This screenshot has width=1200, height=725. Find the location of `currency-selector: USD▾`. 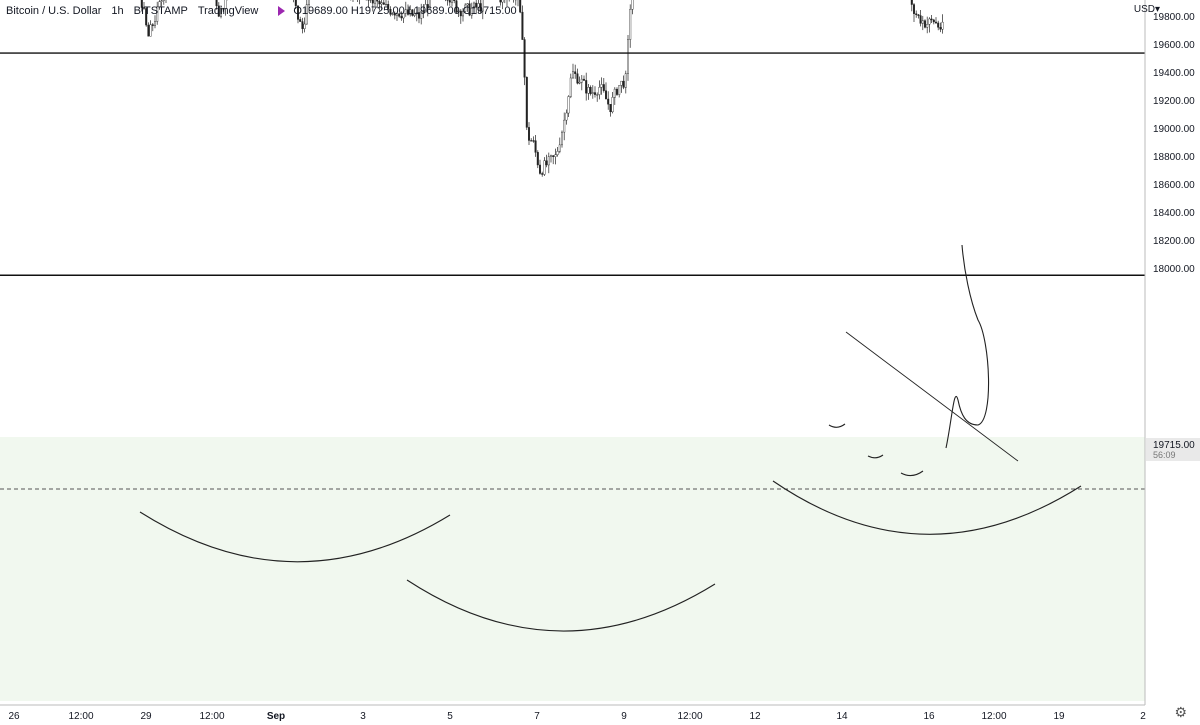

currency-selector: USD▾ is located at coordinates (1147, 9).